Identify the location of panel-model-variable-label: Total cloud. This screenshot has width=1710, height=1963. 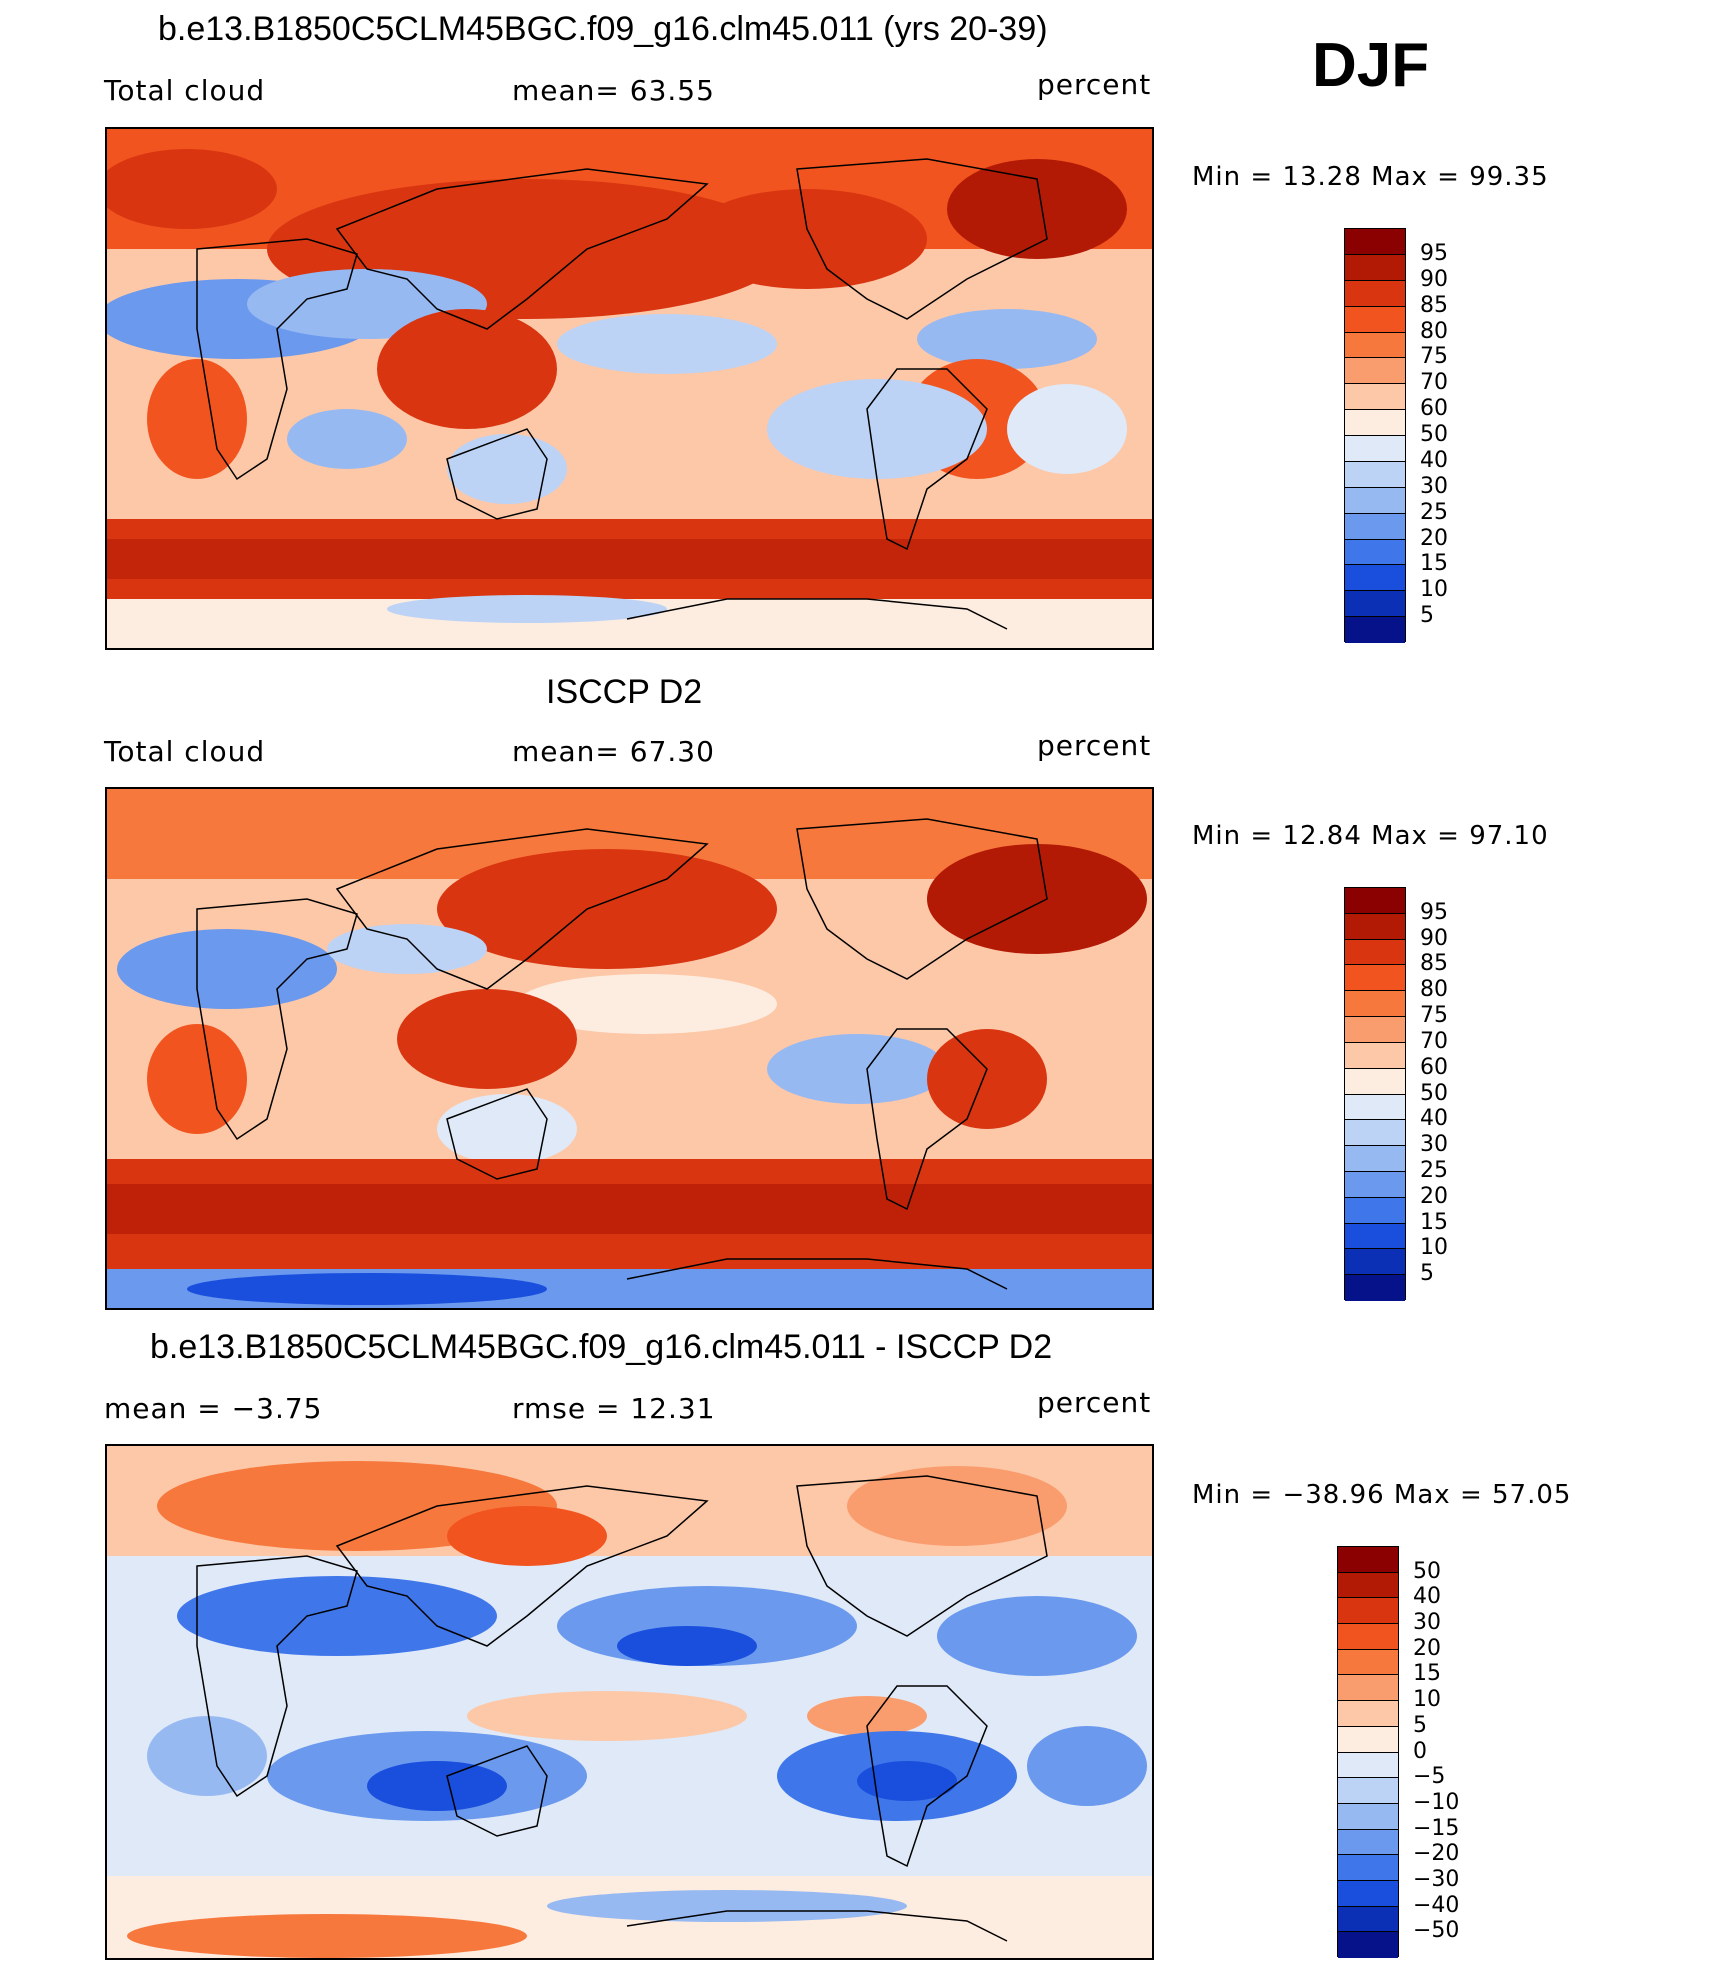
(185, 90).